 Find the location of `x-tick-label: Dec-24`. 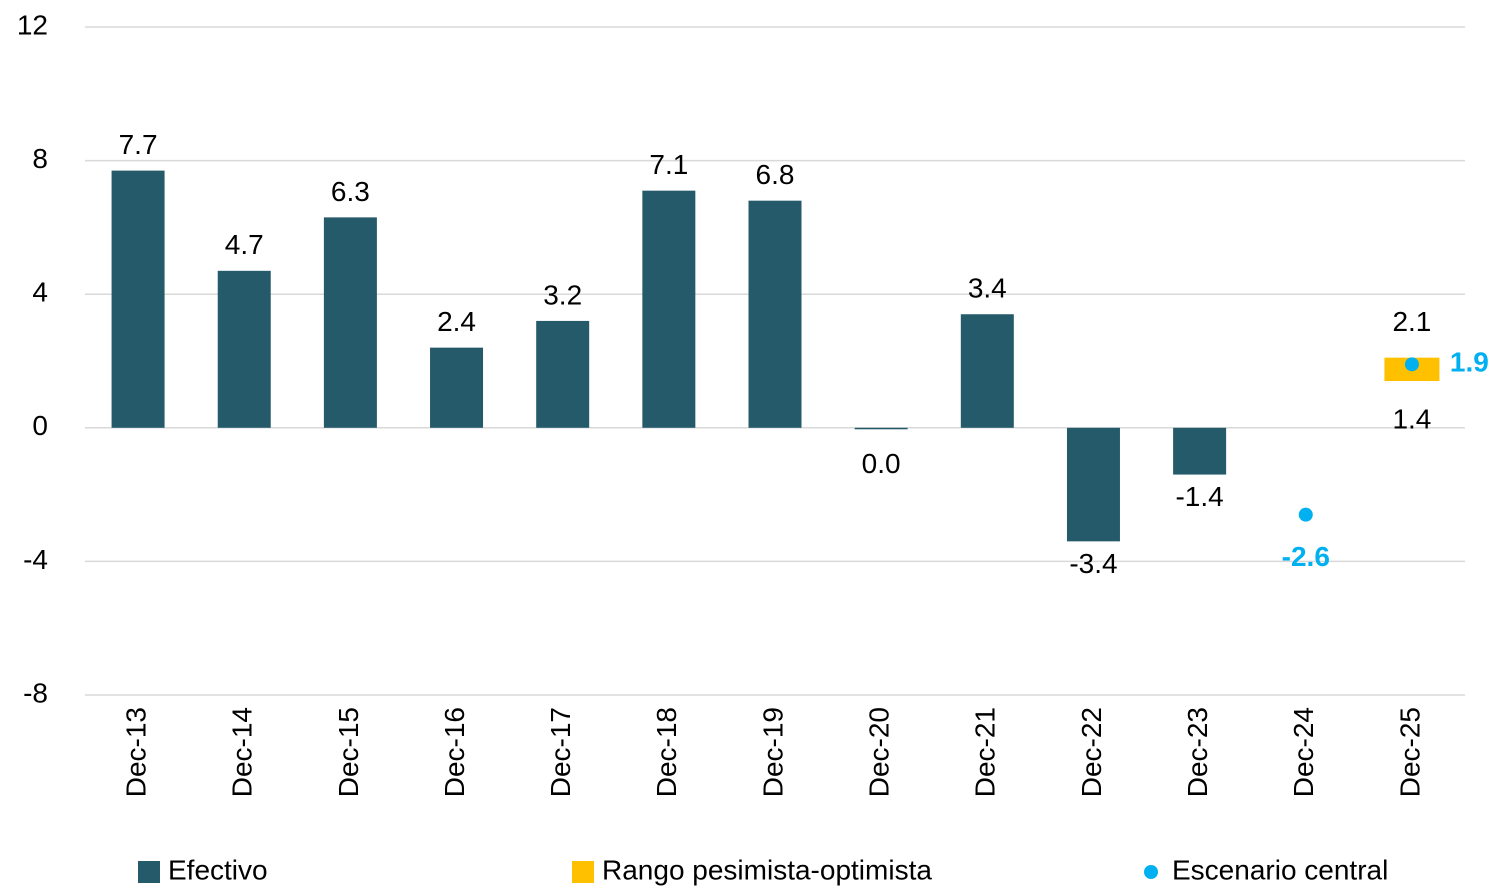

x-tick-label: Dec-24 is located at coordinates (1303, 752).